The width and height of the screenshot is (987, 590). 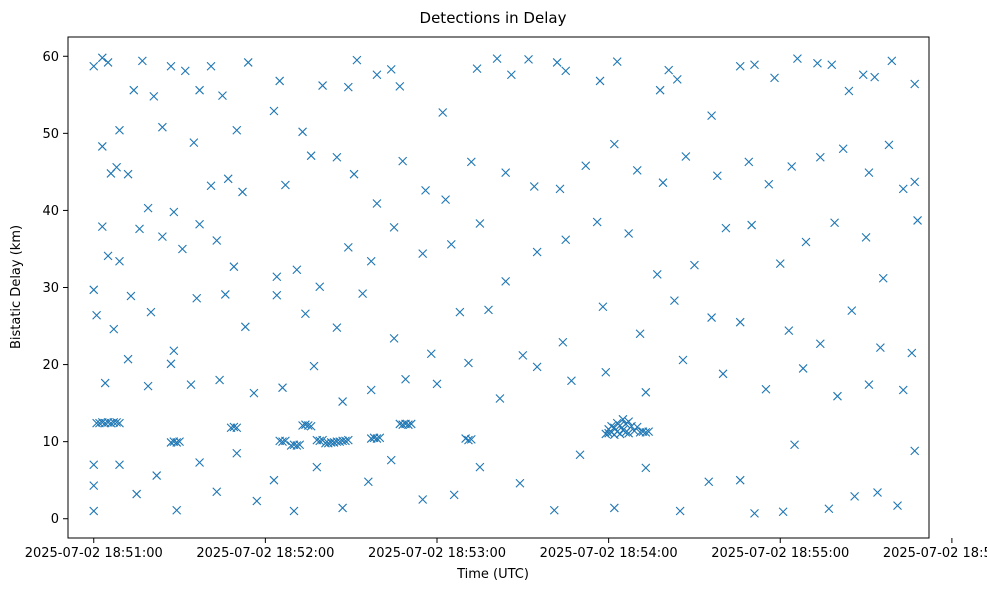 What do you see at coordinates (50, 57) in the screenshot?
I see `y-tick-label: 60` at bounding box center [50, 57].